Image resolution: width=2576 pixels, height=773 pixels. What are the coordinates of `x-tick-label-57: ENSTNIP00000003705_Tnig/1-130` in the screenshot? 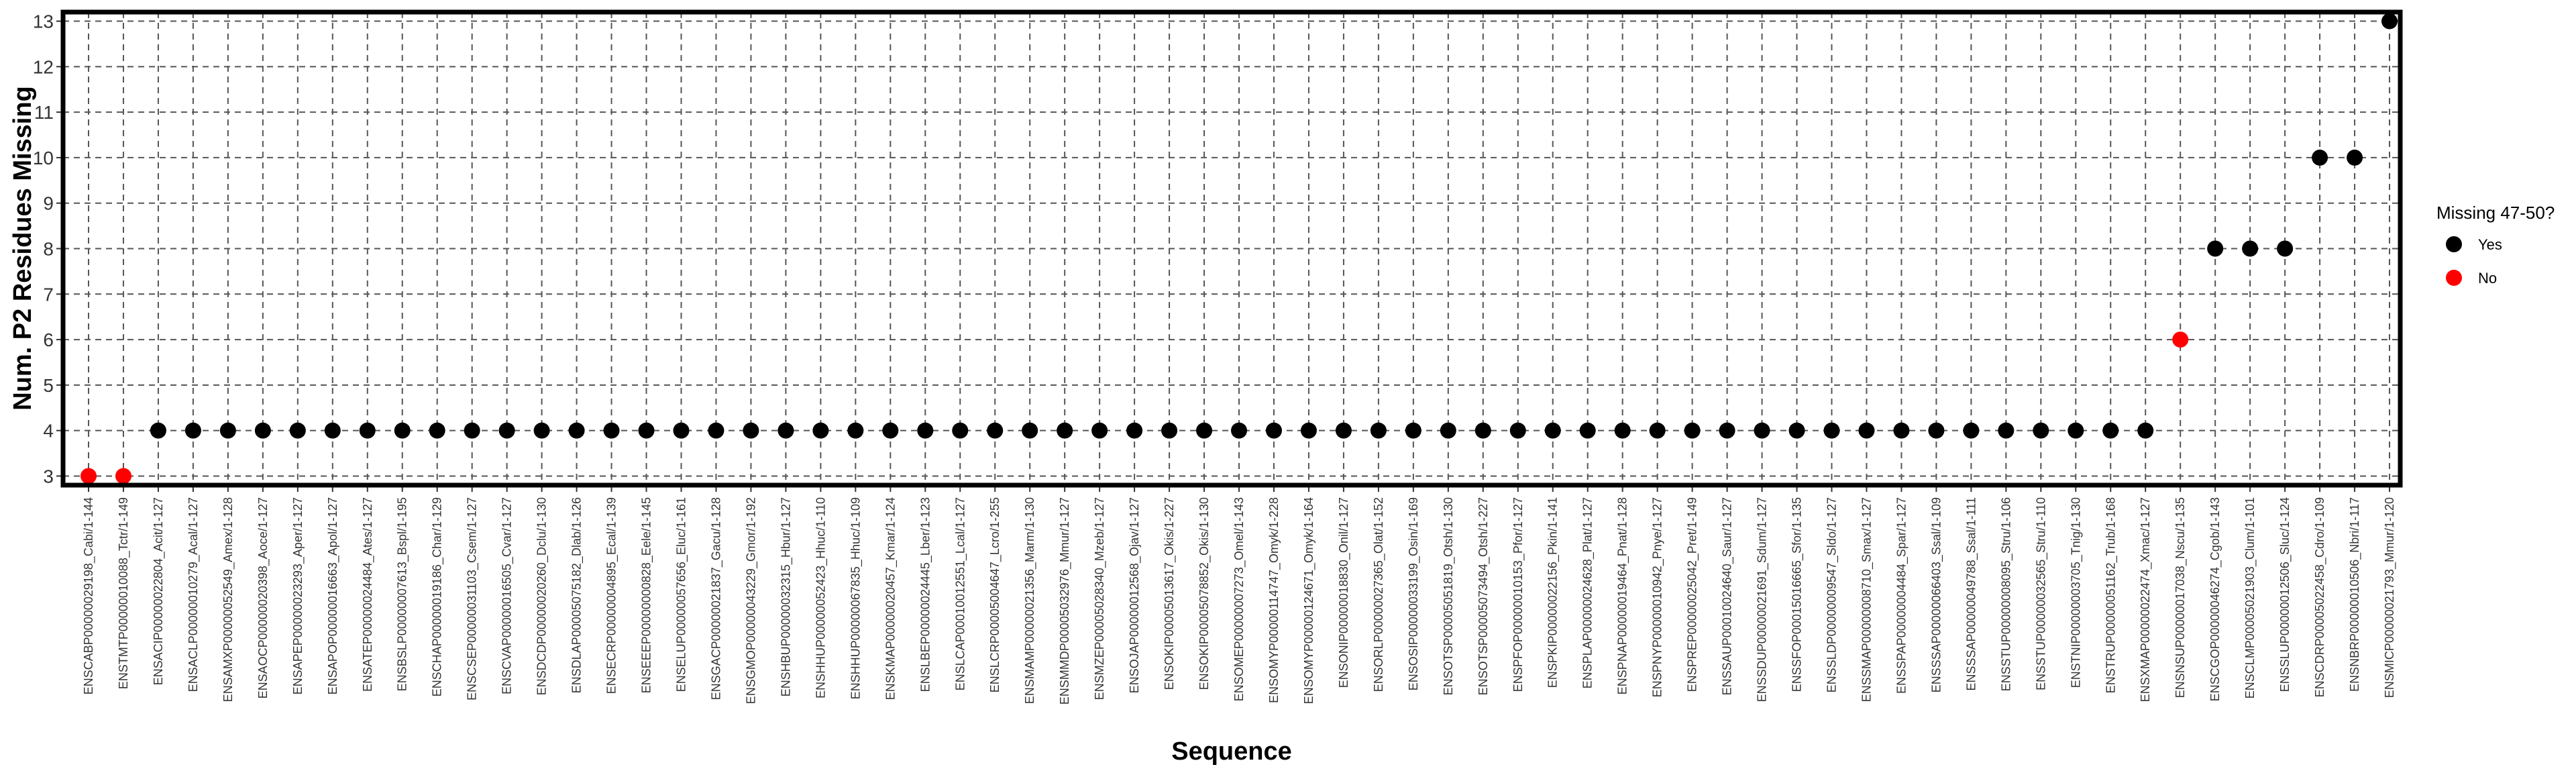 It's located at (2076, 592).